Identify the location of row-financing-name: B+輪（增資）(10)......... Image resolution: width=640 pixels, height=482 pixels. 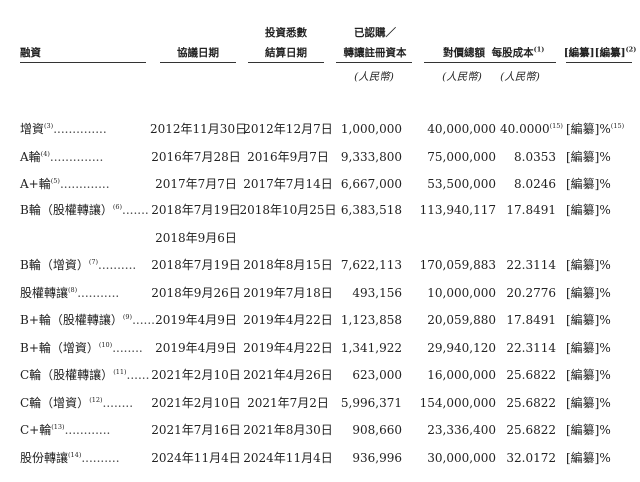
(81, 348).